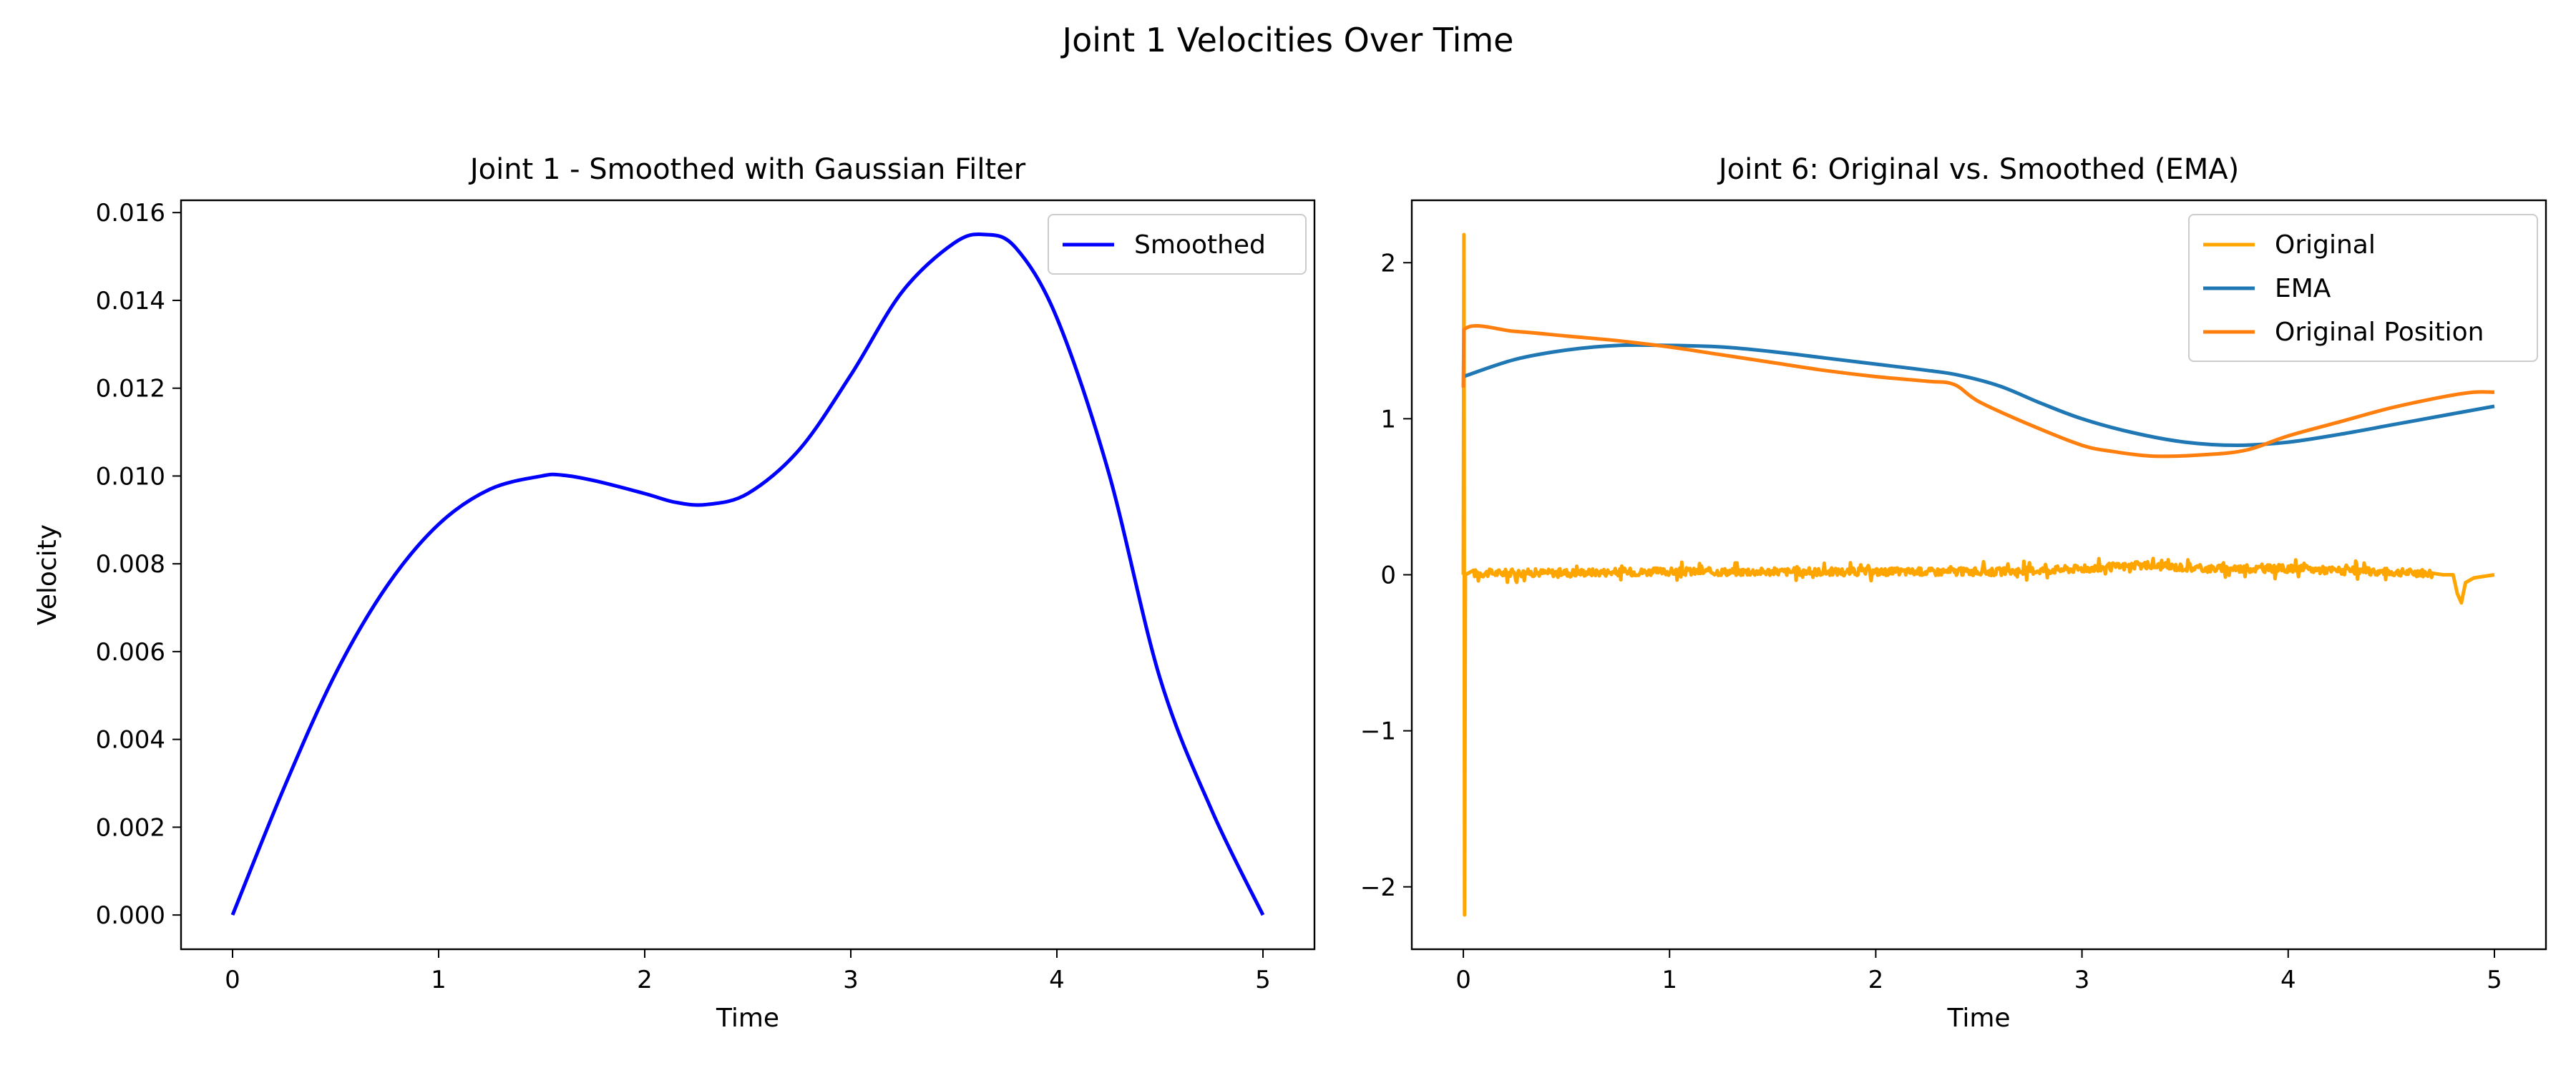  What do you see at coordinates (1979, 395) in the screenshot?
I see `series-line-ema` at bounding box center [1979, 395].